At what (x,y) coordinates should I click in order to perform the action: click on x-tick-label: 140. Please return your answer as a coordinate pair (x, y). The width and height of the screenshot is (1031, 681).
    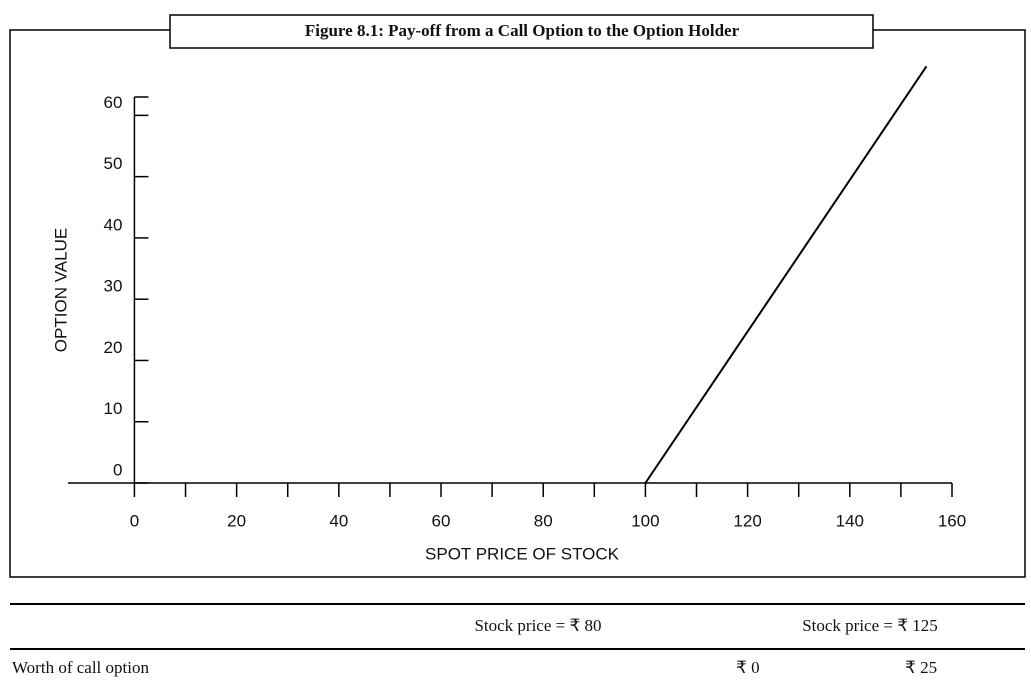
    Looking at the image, I should click on (850, 520).